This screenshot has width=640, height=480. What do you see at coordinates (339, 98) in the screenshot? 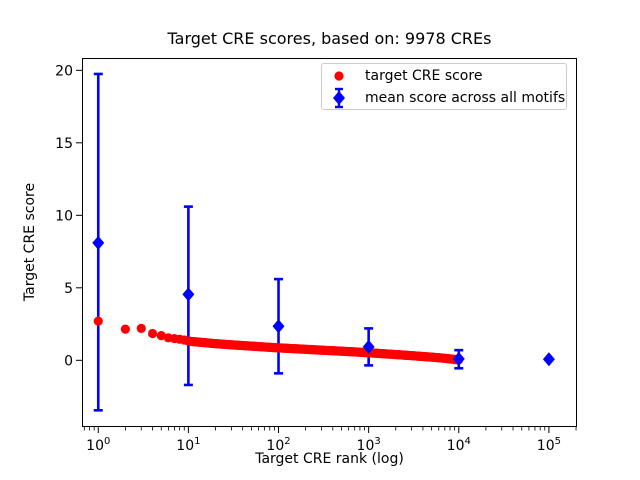
I see `blue-diamond-errorbar-icon` at bounding box center [339, 98].